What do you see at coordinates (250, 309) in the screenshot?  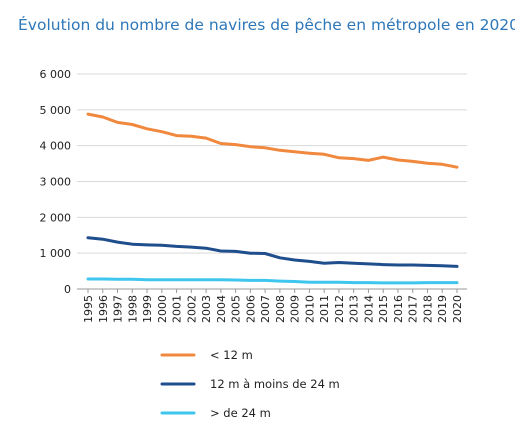 I see `x-tick-label: 2006` at bounding box center [250, 309].